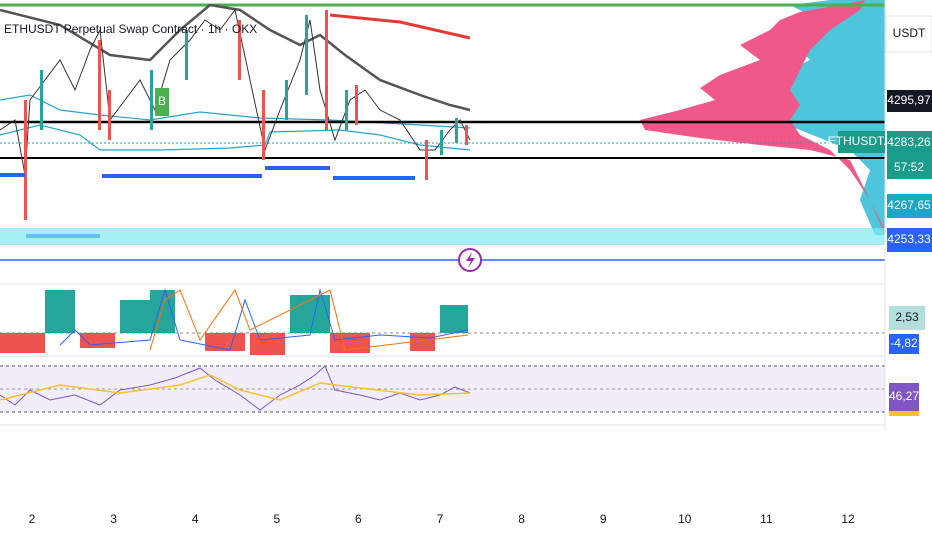 The width and height of the screenshot is (932, 550). I want to click on volume-profile-cyan, so click(822, 117).